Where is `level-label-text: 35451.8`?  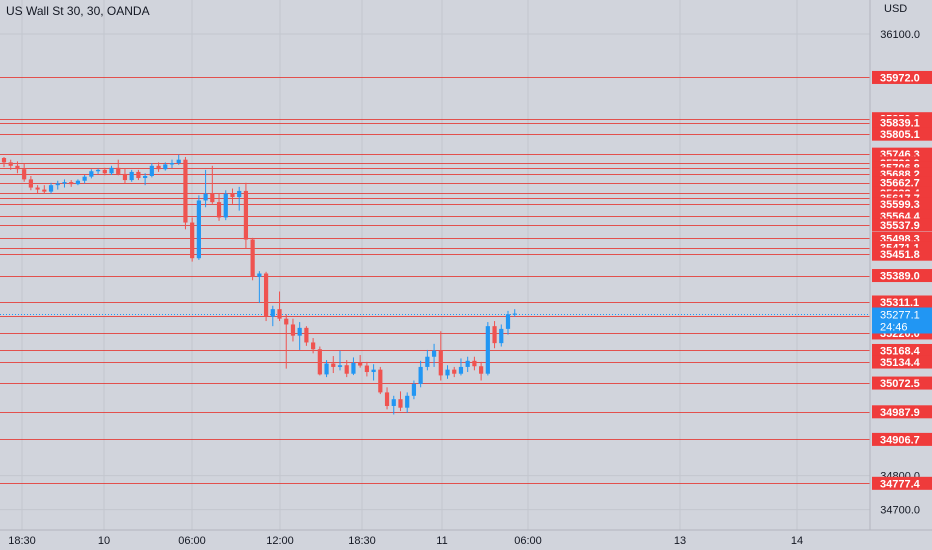 level-label-text: 35451.8 is located at coordinates (900, 255).